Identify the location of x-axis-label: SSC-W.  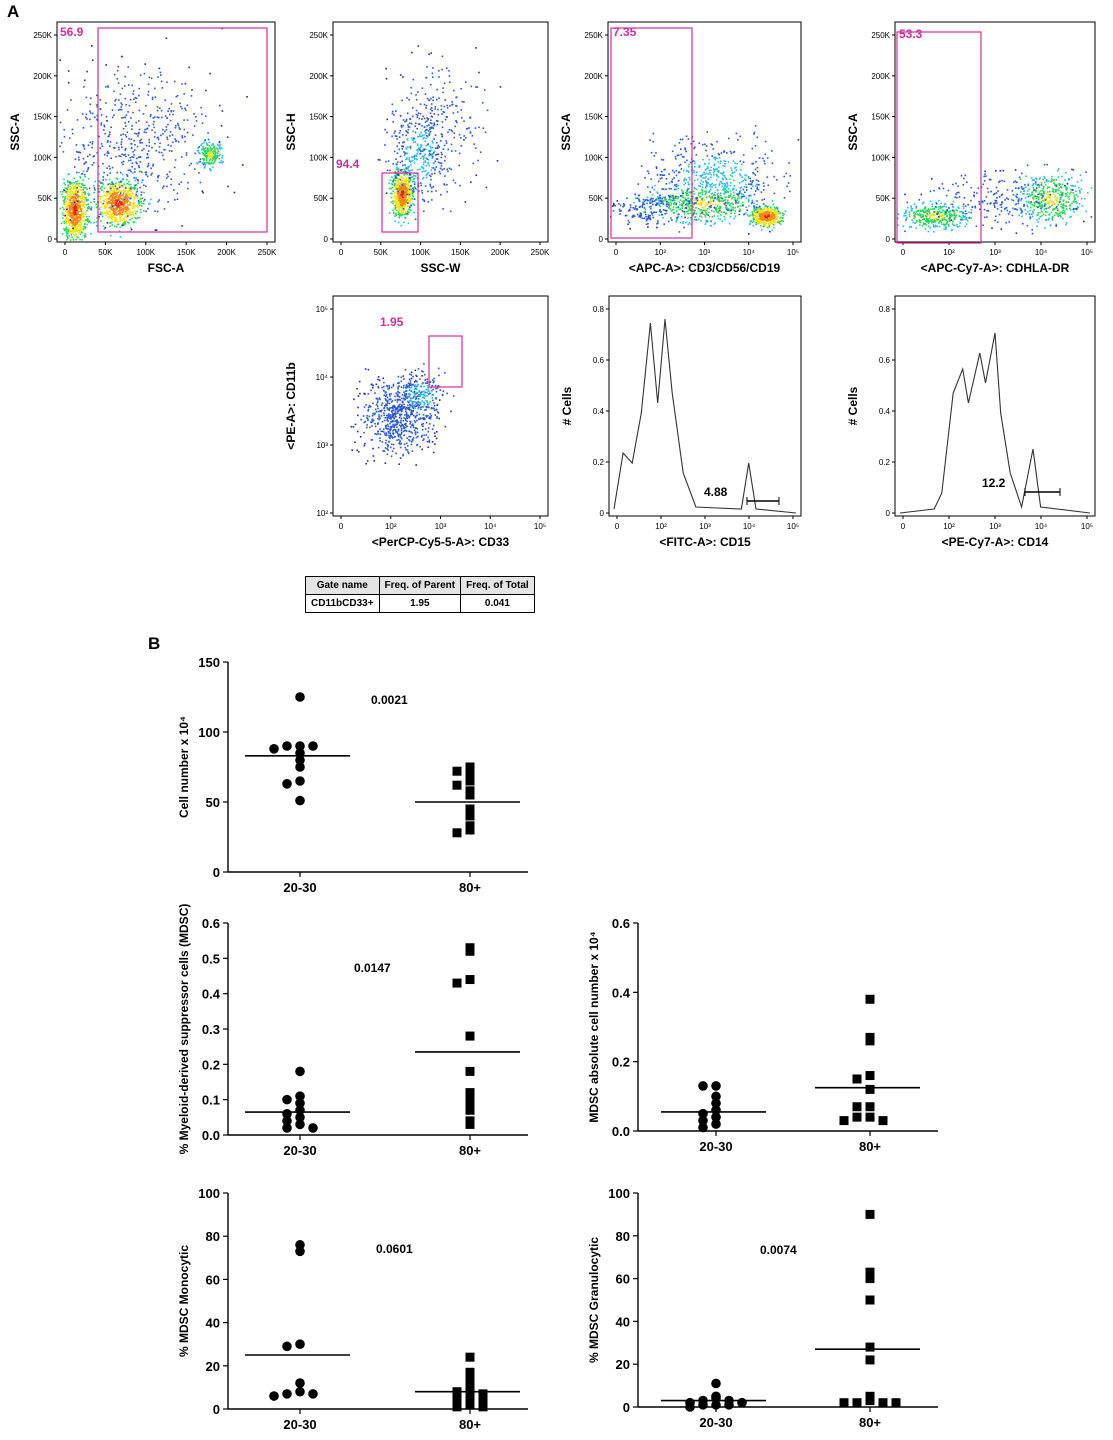
(441, 268).